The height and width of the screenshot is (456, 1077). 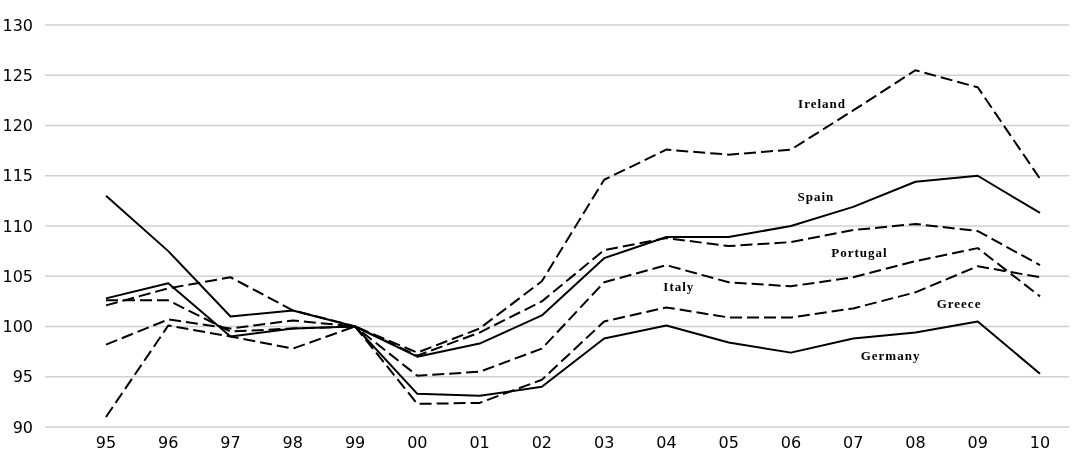 What do you see at coordinates (292, 442) in the screenshot?
I see `x-tick-label: 98` at bounding box center [292, 442].